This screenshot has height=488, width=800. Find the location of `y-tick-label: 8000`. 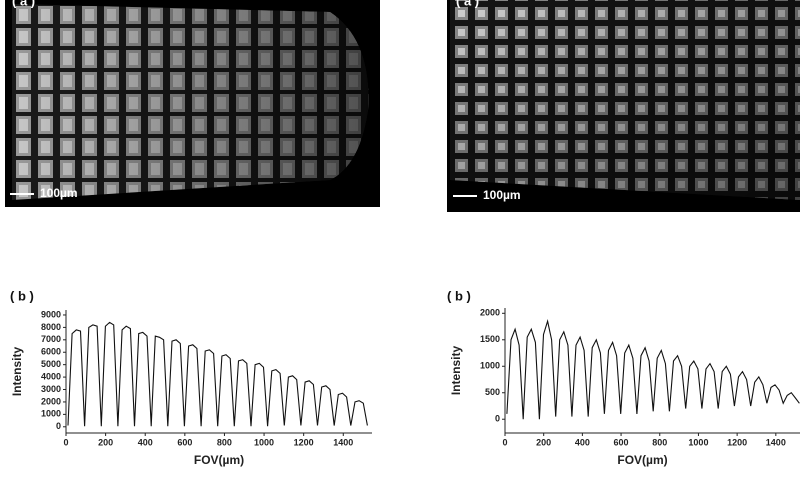

y-tick-label: 8000 is located at coordinates (51, 327).